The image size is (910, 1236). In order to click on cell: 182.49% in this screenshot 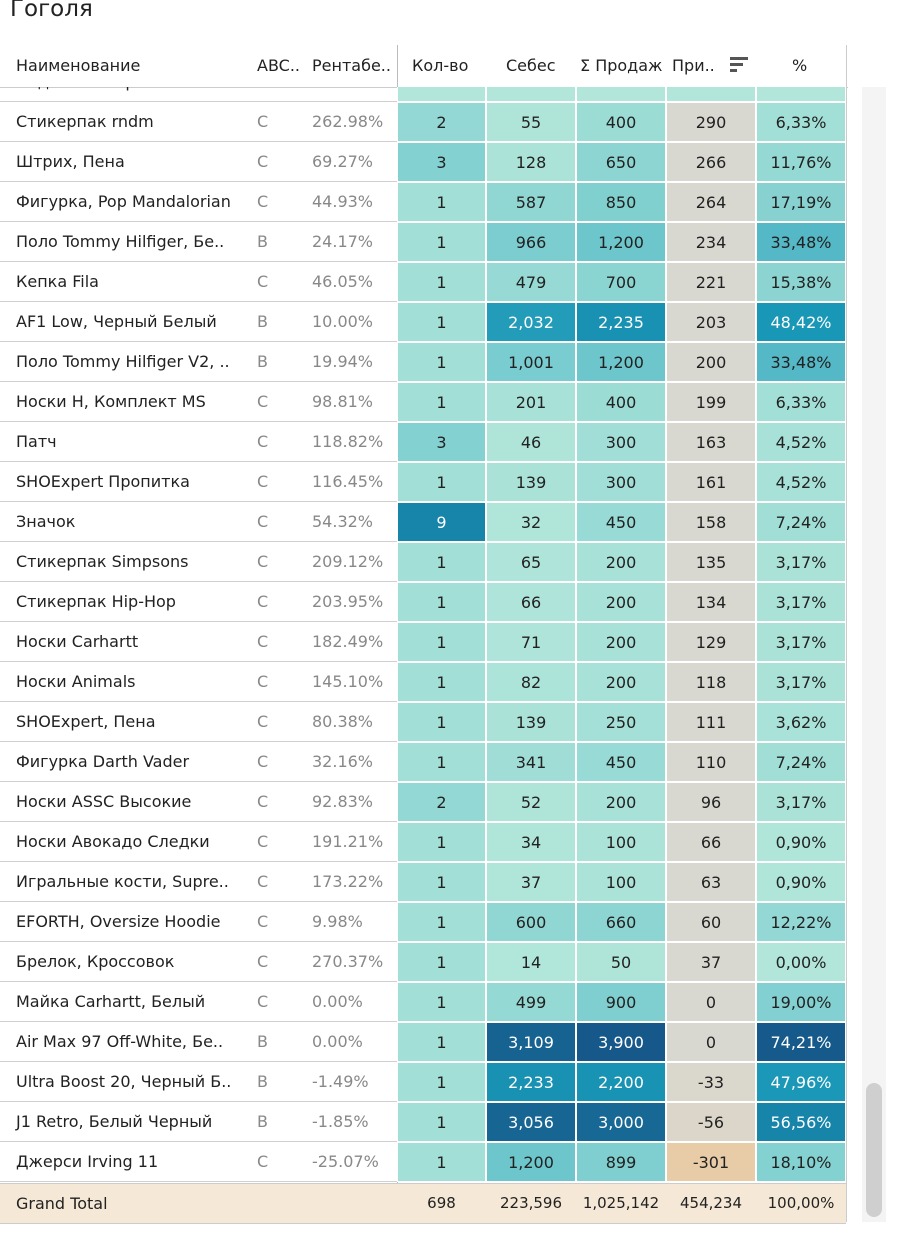, I will do `click(348, 641)`.